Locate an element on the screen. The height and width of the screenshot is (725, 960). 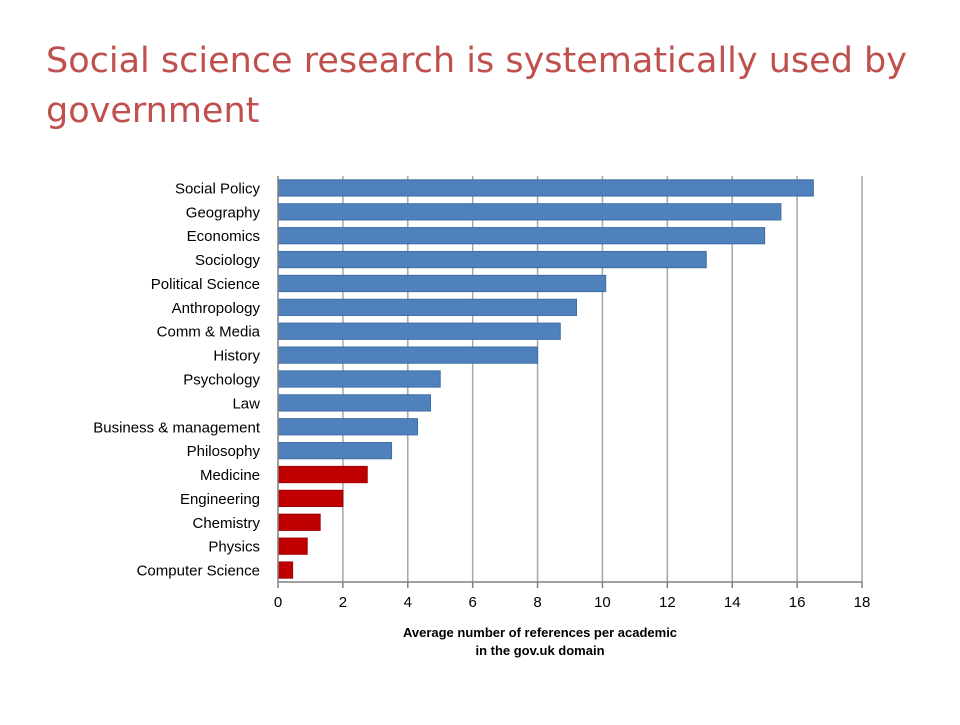
category-label: Engineering is located at coordinates (220, 499).